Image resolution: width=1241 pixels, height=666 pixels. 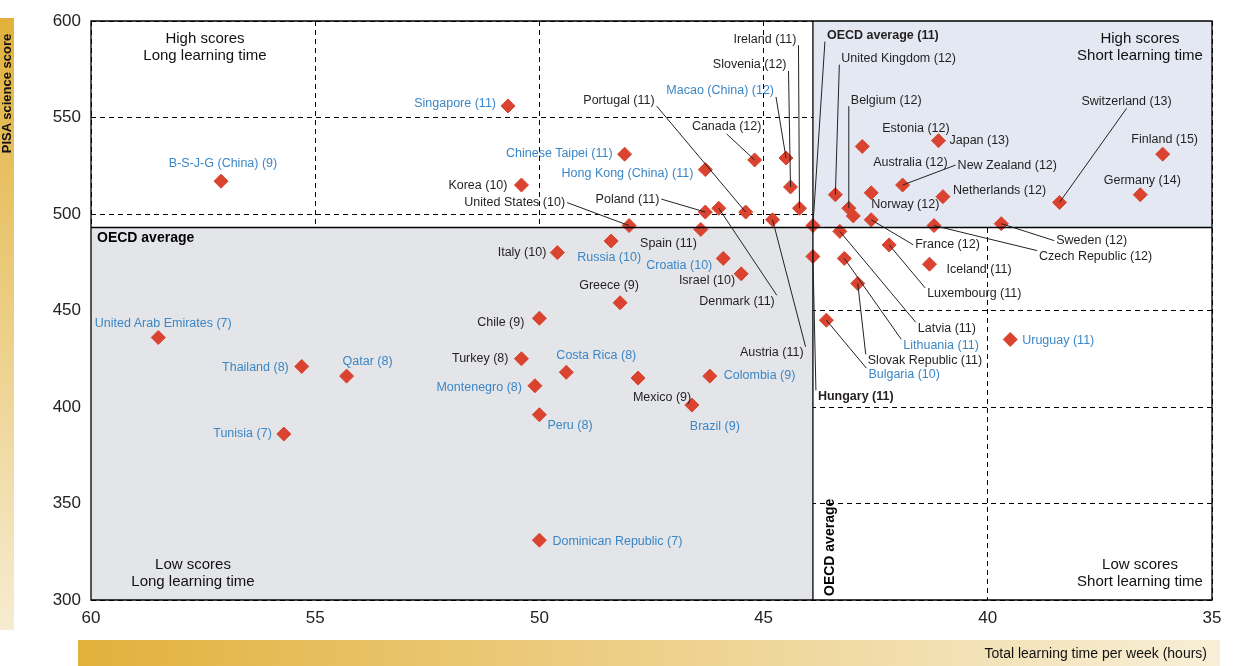 I want to click on x-tick-label: 55, so click(x=315, y=617).